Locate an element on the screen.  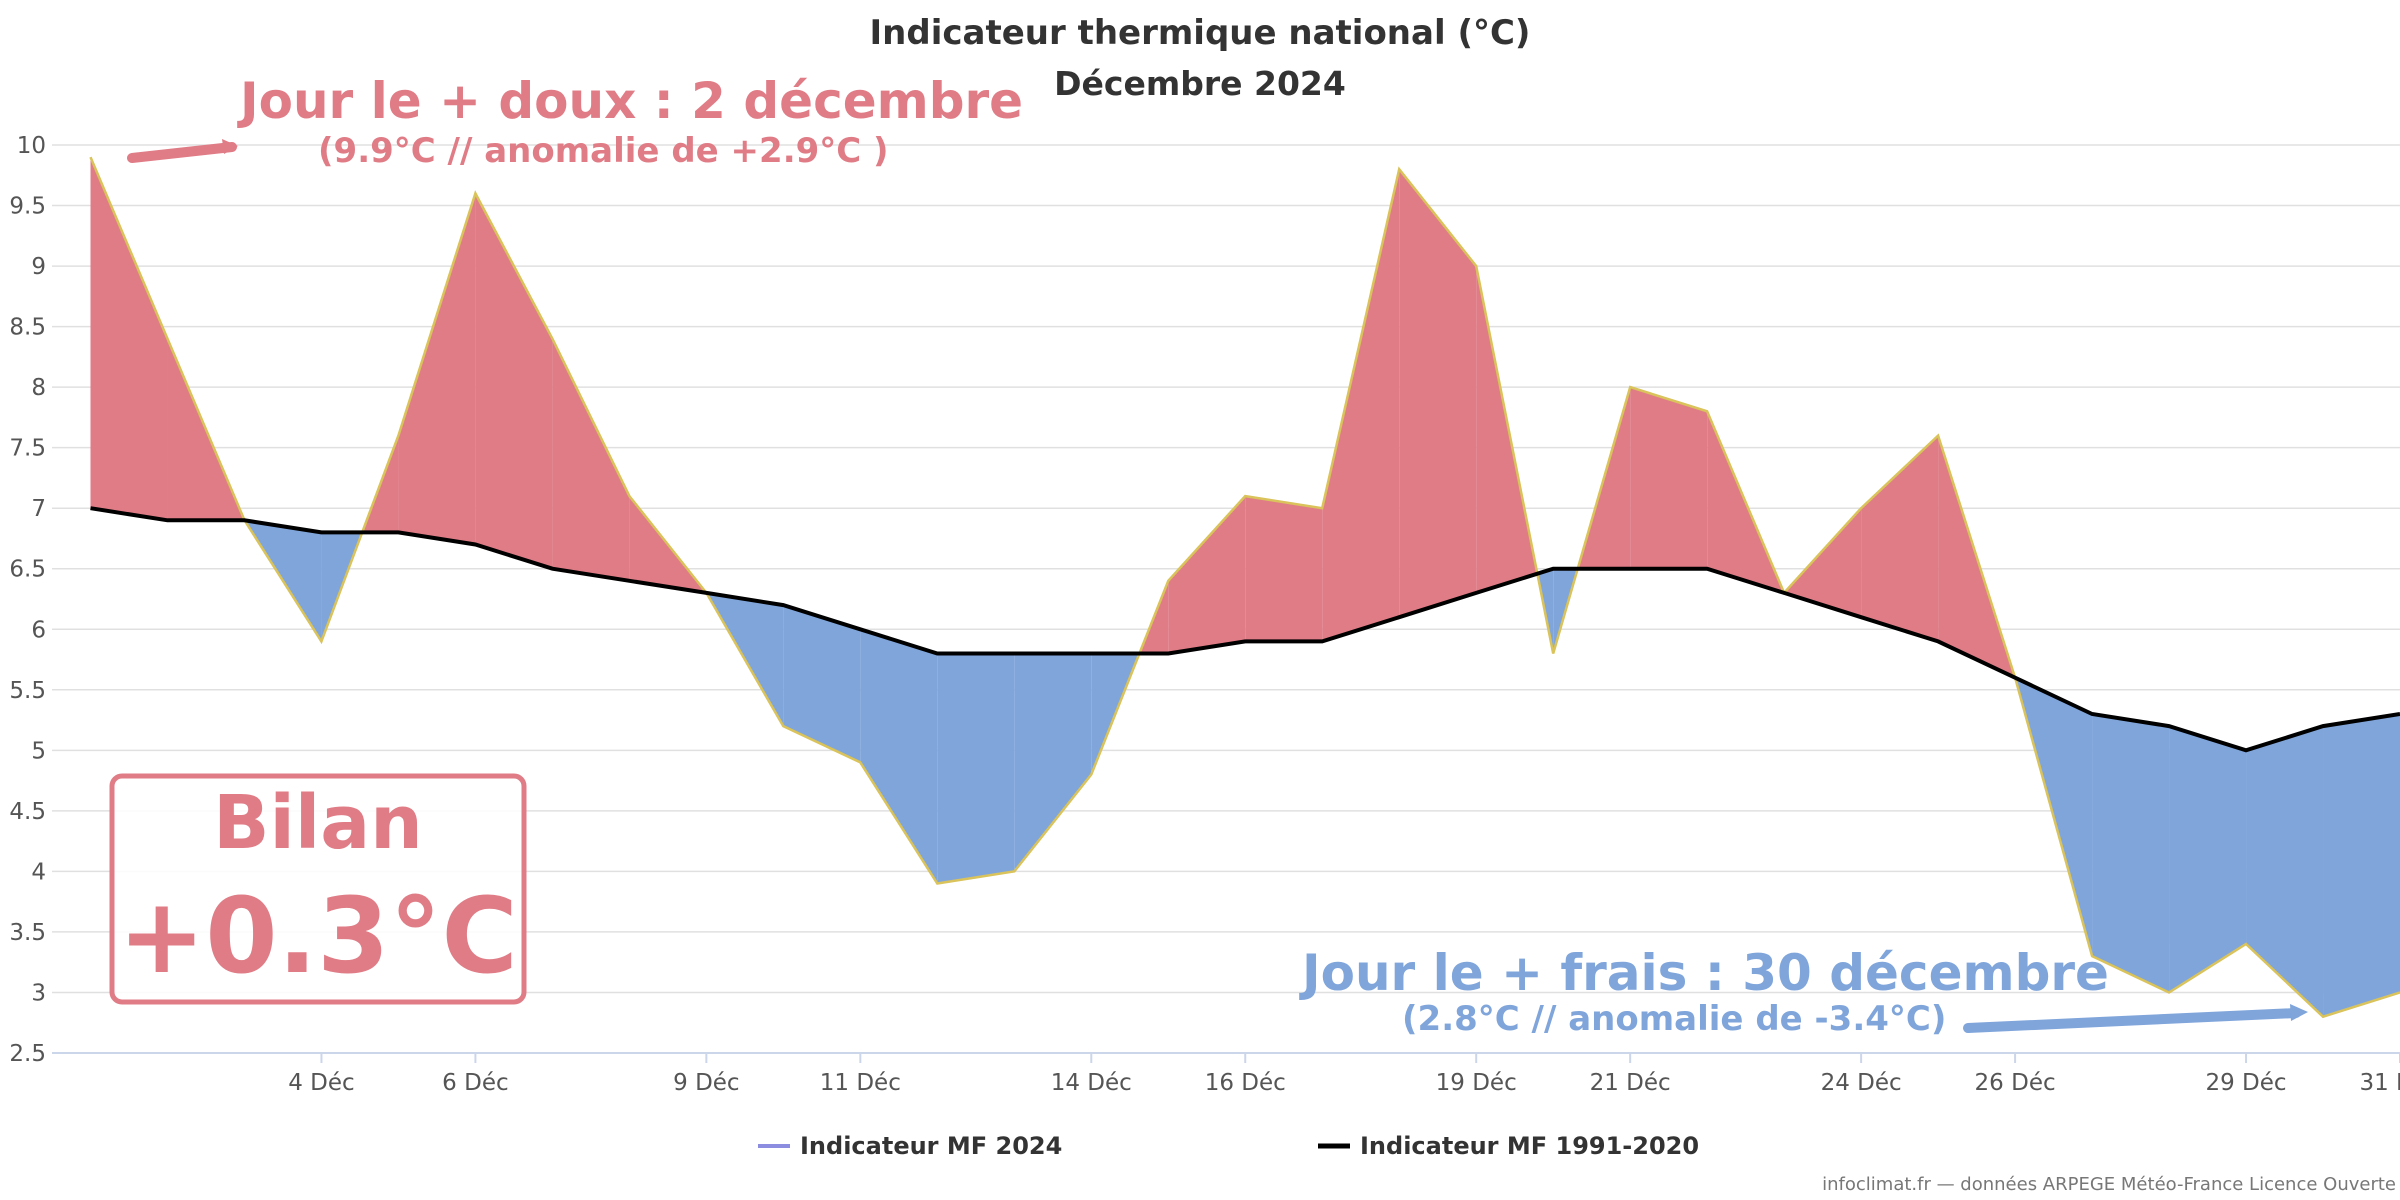
legend-label-normal: Indicateur MF 1991-2020 is located at coordinates (1529, 1146).